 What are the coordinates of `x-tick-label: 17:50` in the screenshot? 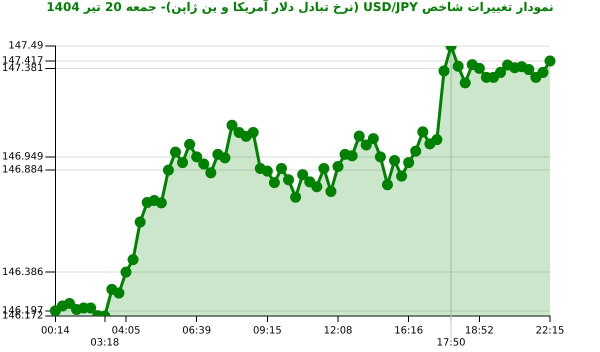 It's located at (451, 343).